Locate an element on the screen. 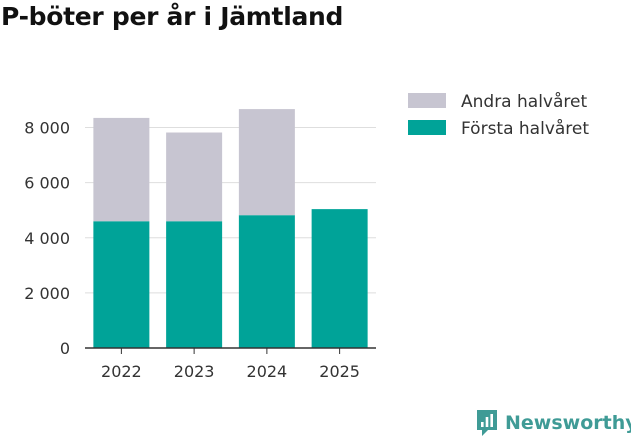 The height and width of the screenshot is (439, 631). bar-andra-2023 is located at coordinates (194, 177).